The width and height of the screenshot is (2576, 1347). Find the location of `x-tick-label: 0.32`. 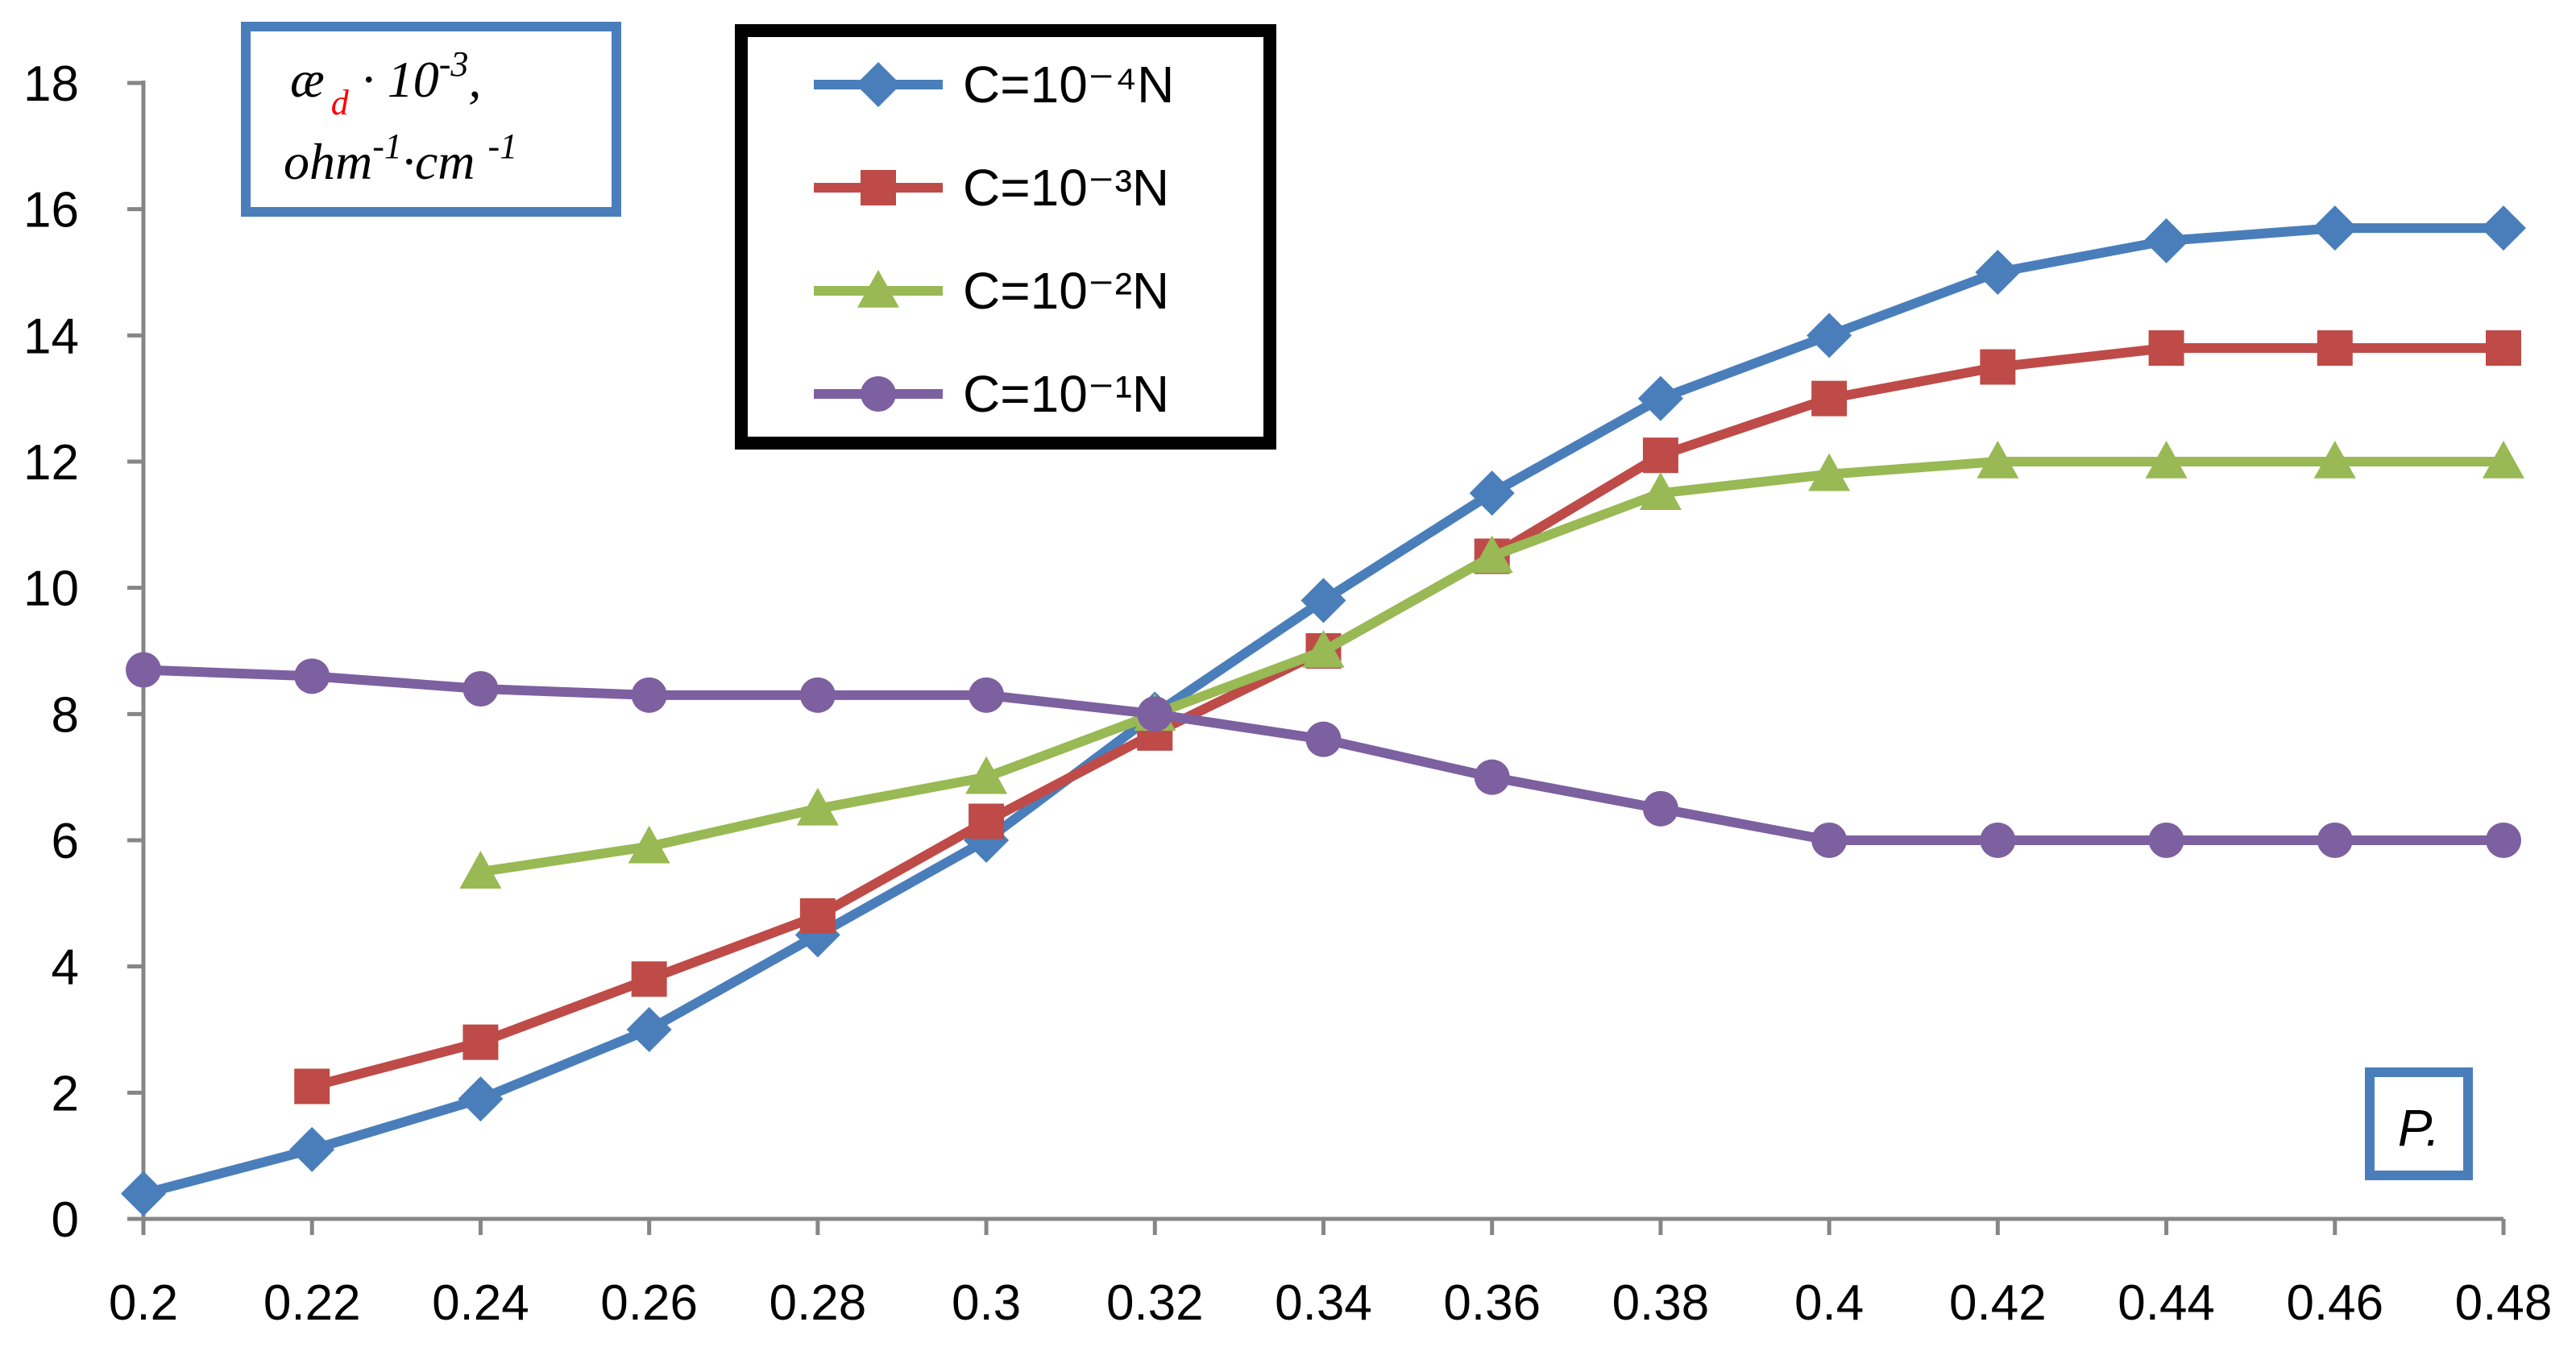

x-tick-label: 0.32 is located at coordinates (1155, 1303).